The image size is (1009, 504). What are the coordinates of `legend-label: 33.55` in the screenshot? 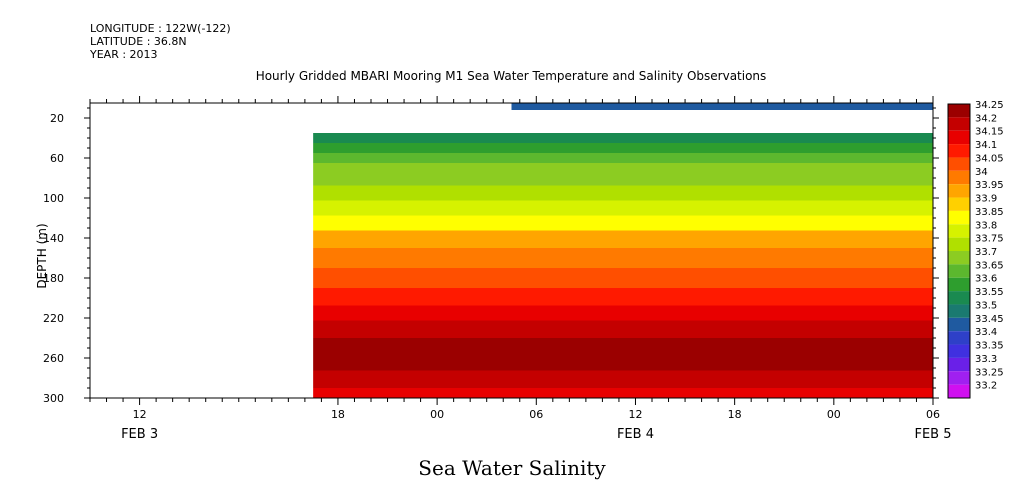 It's located at (989, 292).